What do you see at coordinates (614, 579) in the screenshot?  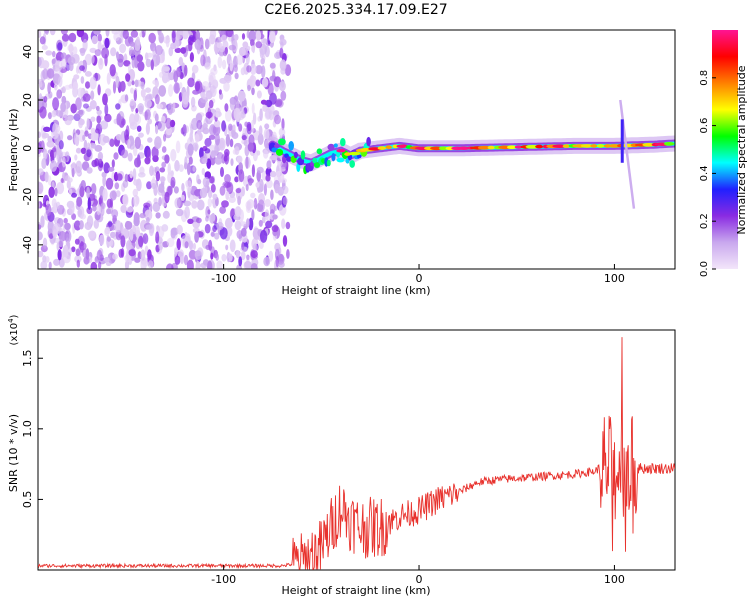 I see `x-tick-label: 100` at bounding box center [614, 579].